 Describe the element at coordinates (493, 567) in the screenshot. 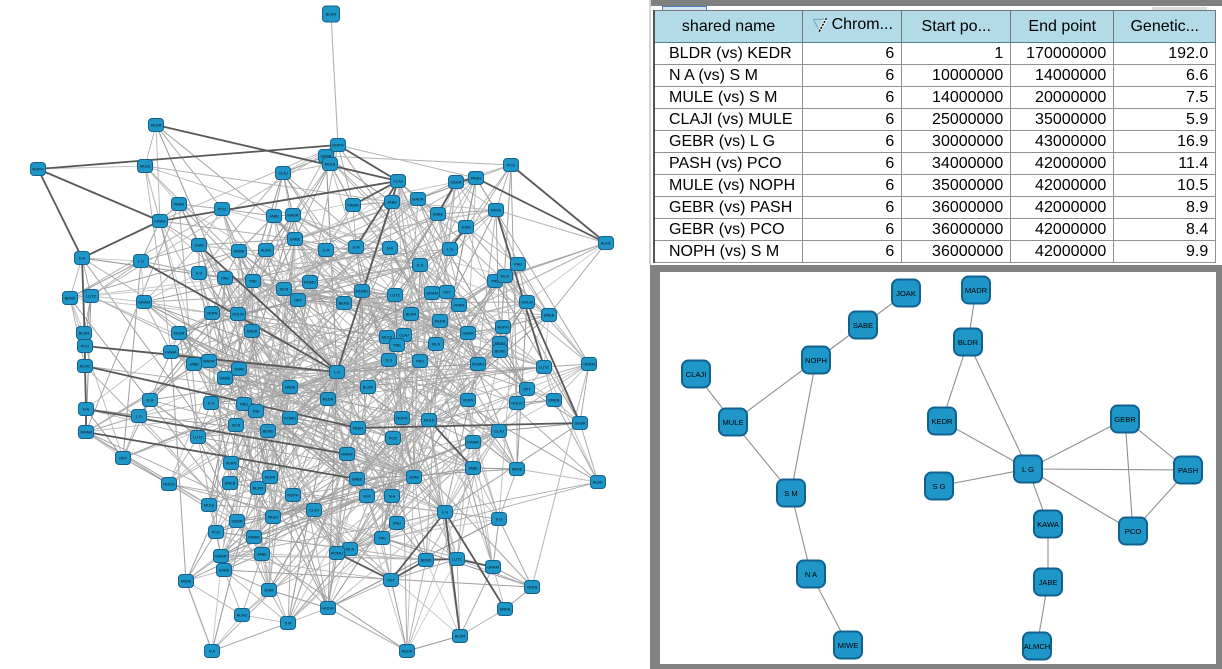

I see `svg-text: GRAM` at that location.